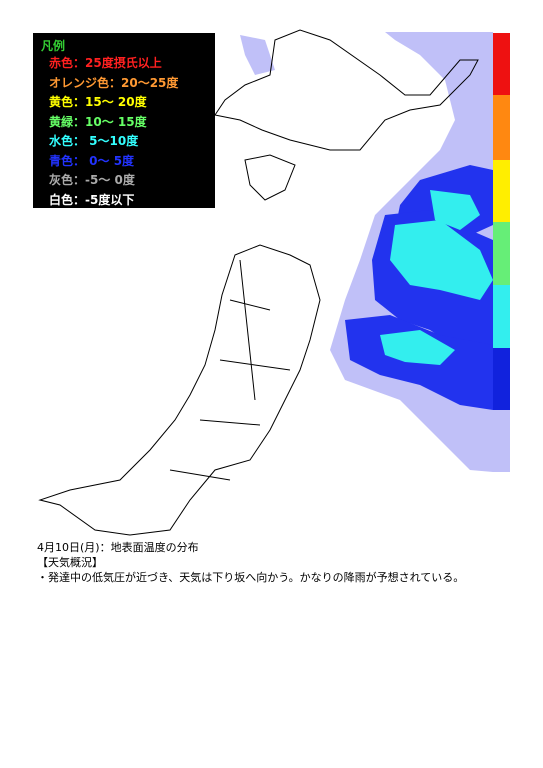 The image size is (543, 768). Describe the element at coordinates (98, 121) in the screenshot. I see `legend-item: 黄緑：10～ 15度` at that location.